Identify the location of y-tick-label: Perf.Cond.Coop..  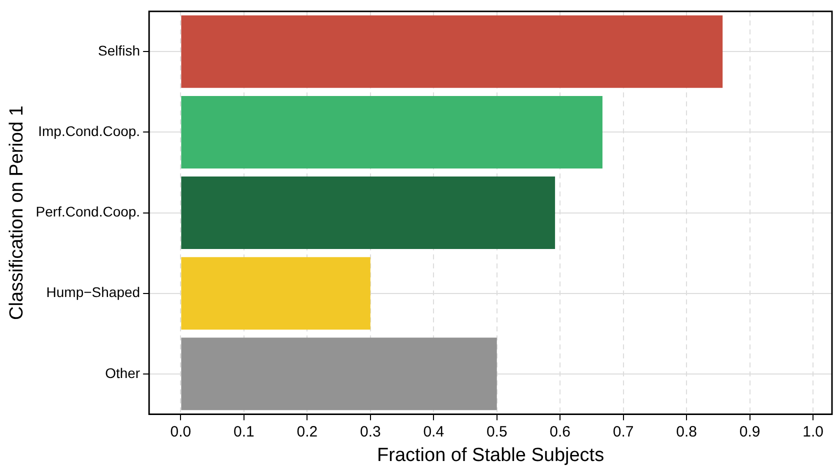
(88, 212).